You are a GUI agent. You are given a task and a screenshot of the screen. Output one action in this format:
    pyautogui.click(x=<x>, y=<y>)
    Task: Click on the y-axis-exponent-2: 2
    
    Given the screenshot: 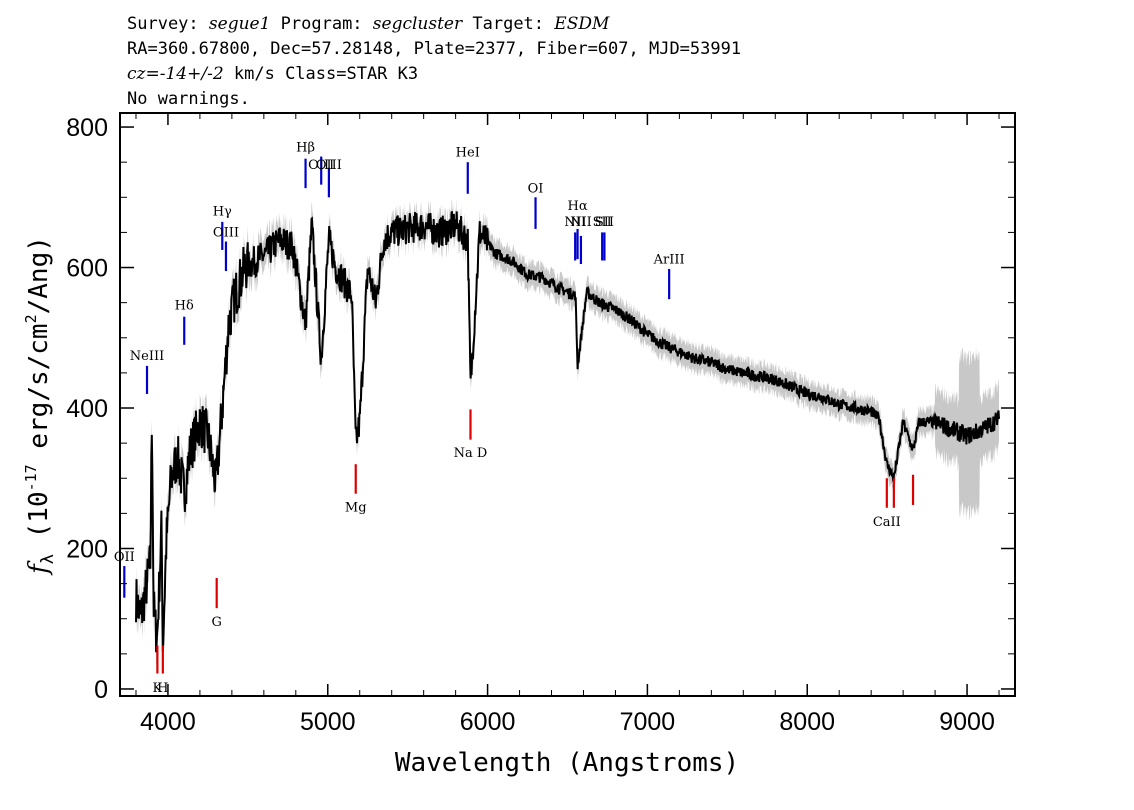 What is the action you would take?
    pyautogui.click(x=31, y=318)
    